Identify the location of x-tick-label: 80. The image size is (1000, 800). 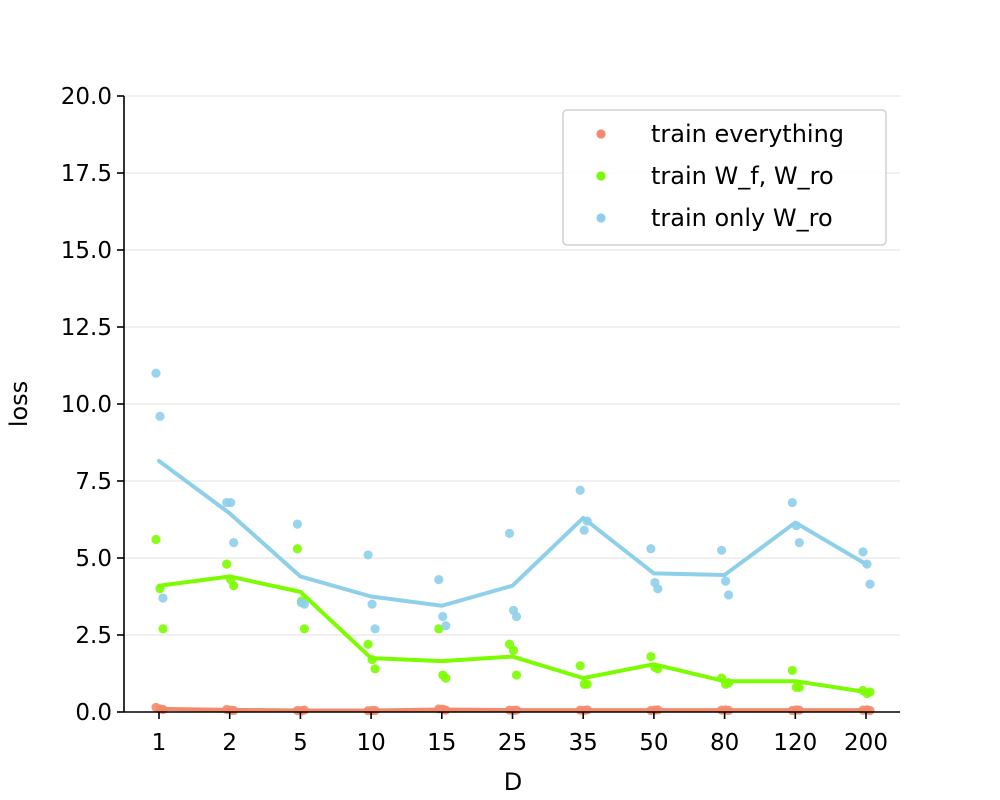
(724, 743).